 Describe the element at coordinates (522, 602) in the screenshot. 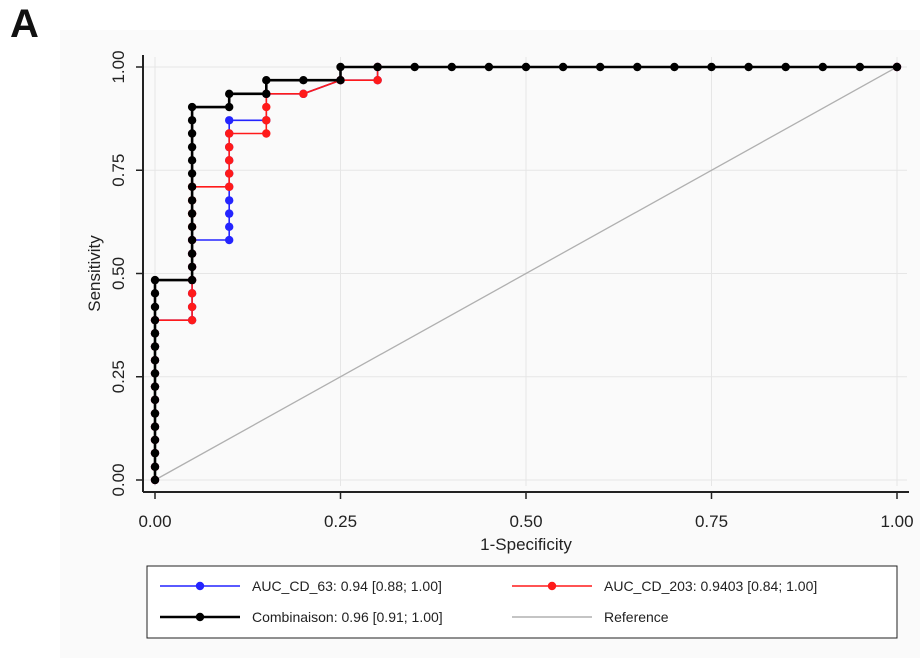

I see `legend-box` at that location.